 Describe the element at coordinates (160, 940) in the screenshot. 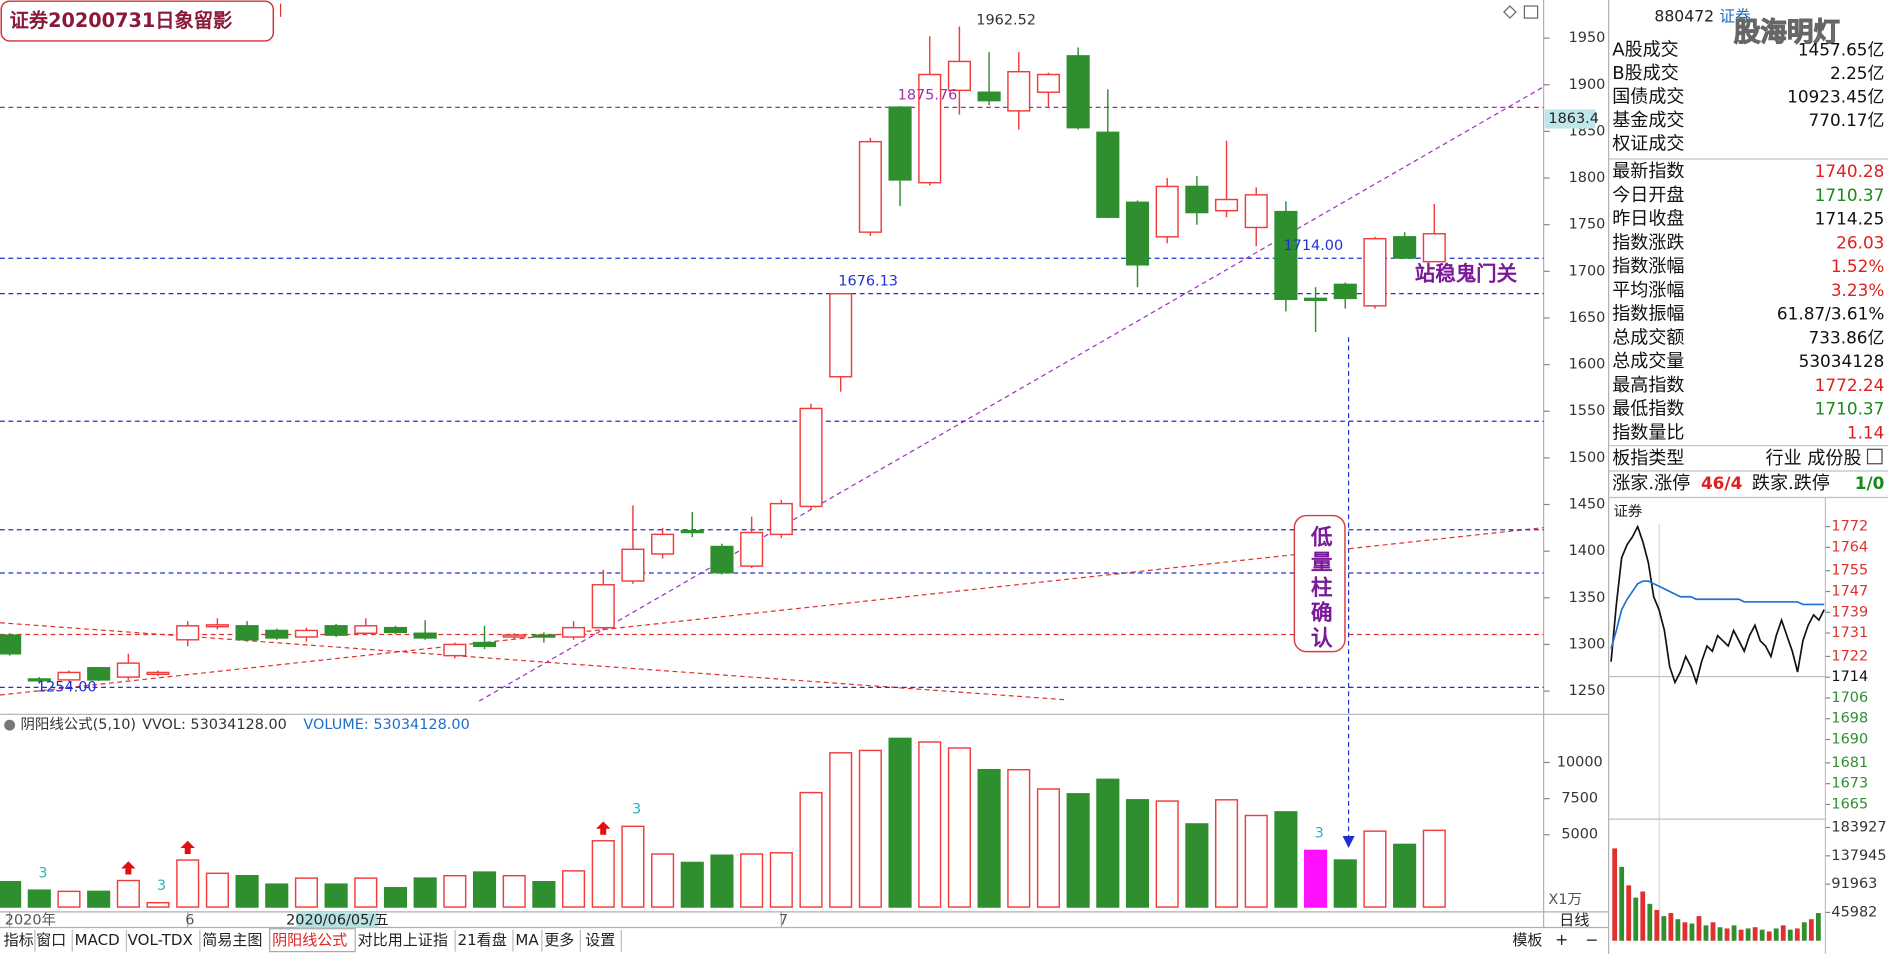

I see `tab: VOL-TDX` at that location.